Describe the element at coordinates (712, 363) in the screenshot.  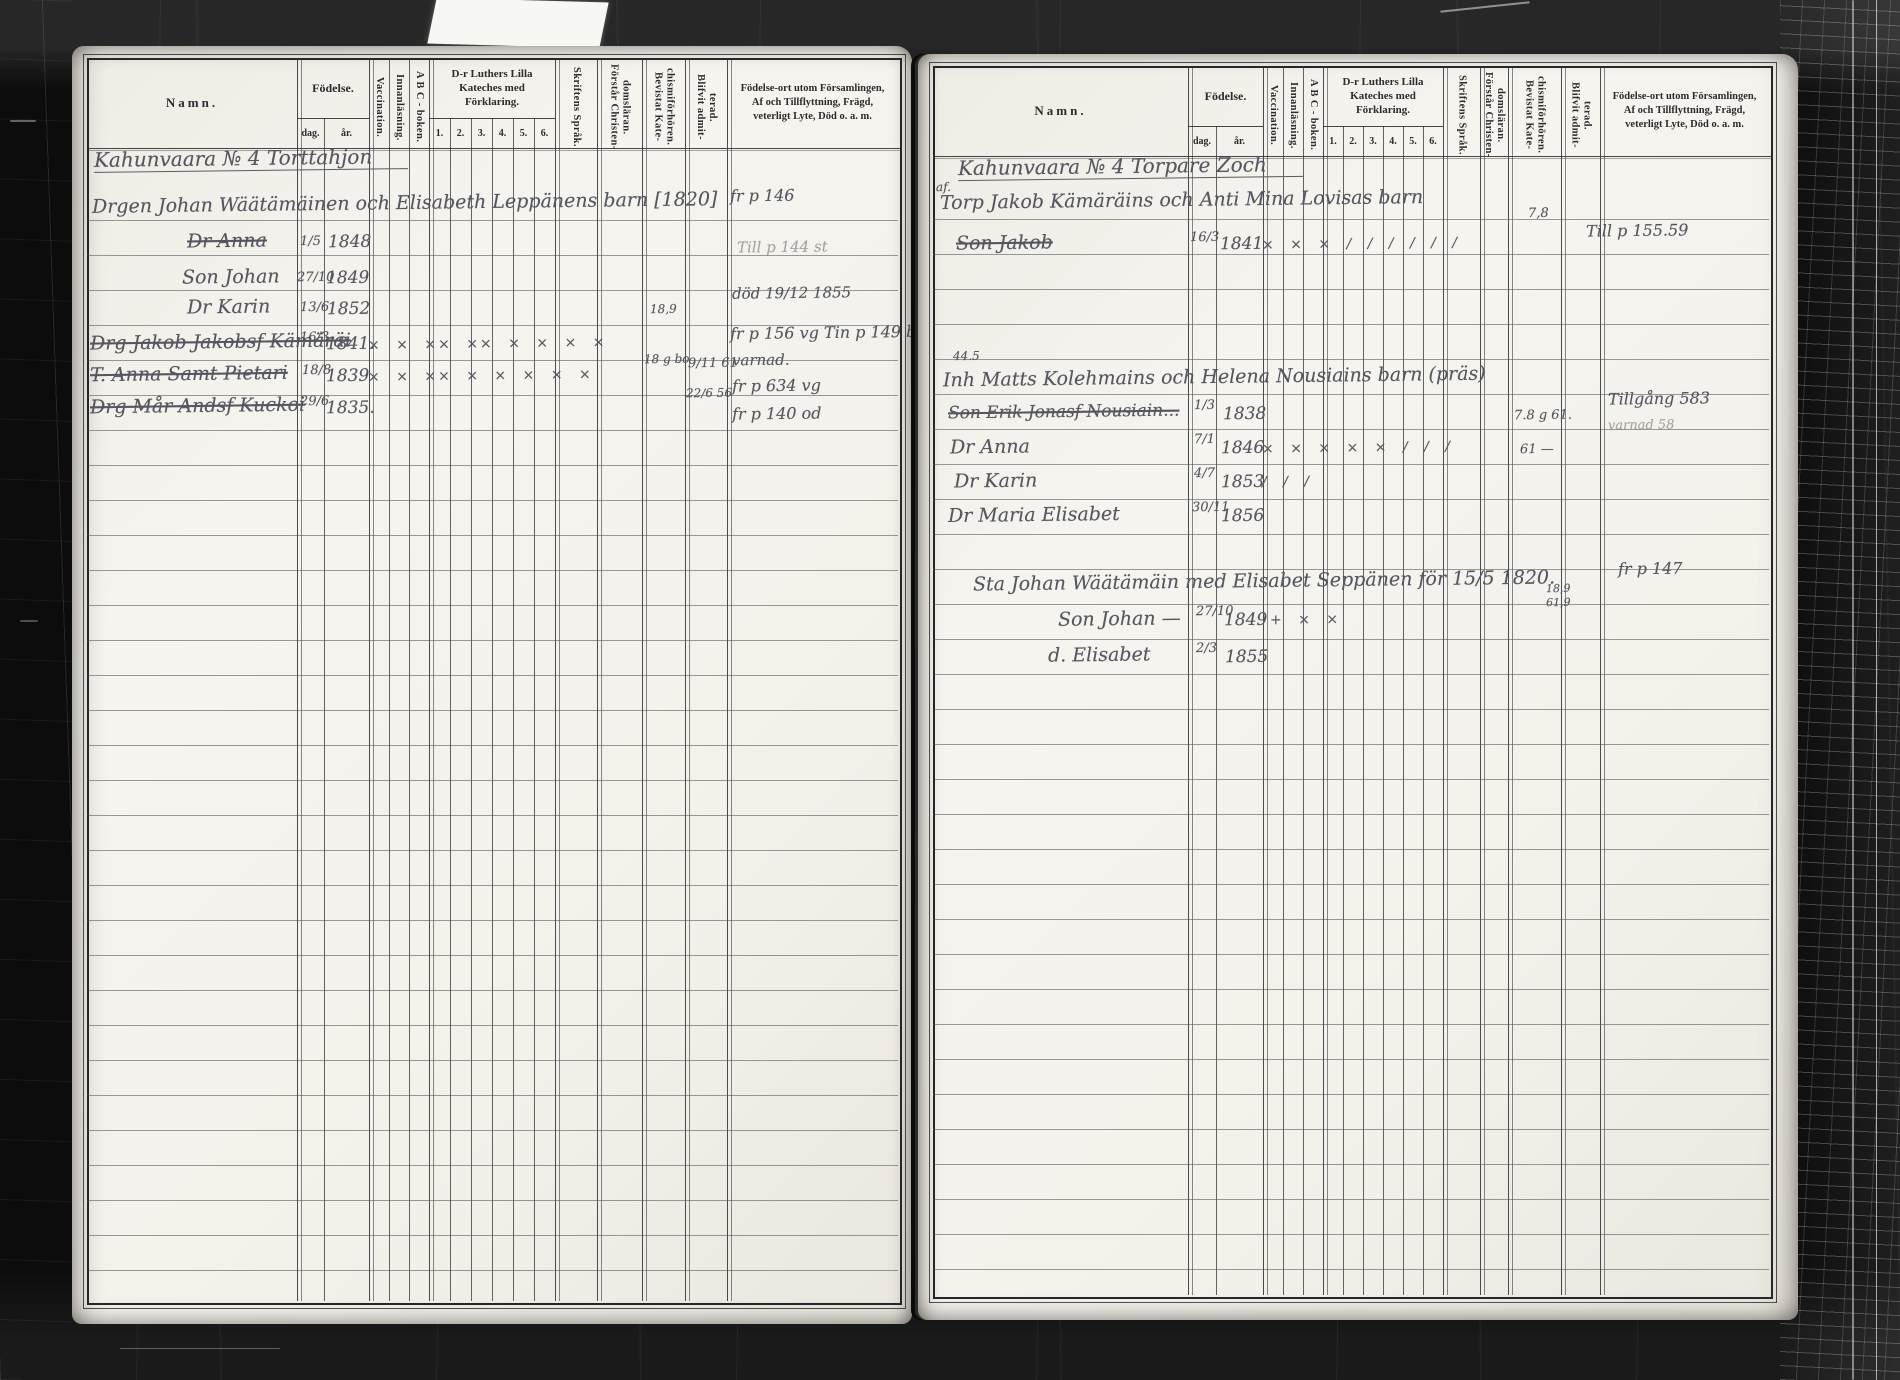
I see `note-admitterad: 9/11 61` at that location.